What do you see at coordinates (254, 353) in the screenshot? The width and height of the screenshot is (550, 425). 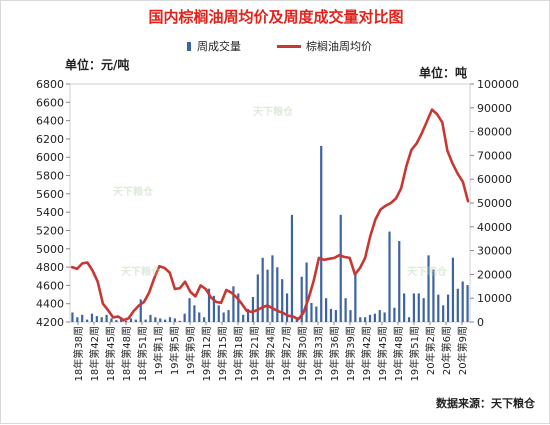 I see `x-tick-label: 19年第21周` at bounding box center [254, 353].